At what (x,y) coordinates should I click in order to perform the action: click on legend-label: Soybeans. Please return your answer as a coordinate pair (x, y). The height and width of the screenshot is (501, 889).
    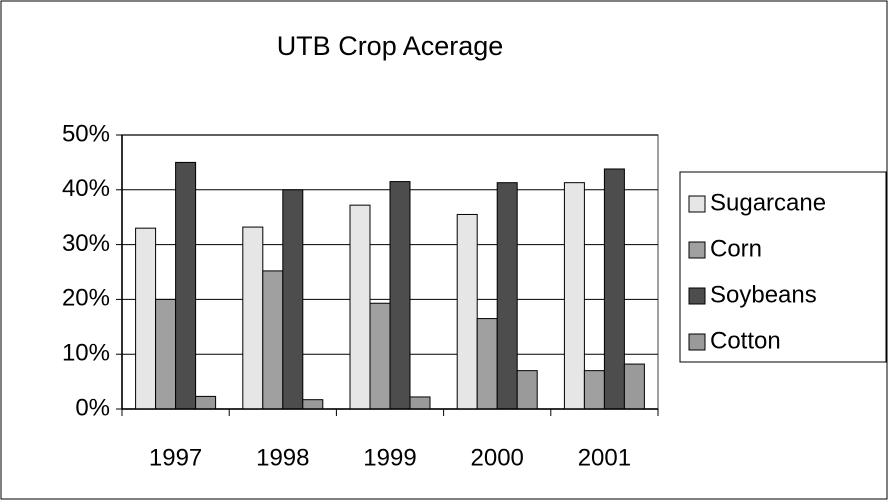
    Looking at the image, I should click on (763, 294).